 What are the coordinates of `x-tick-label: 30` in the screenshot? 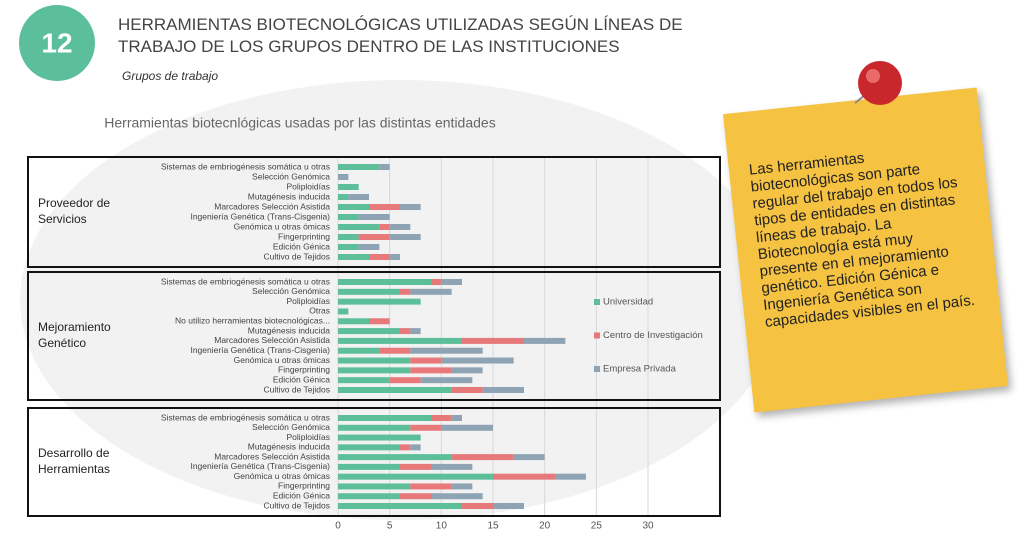 It's located at (648, 526).